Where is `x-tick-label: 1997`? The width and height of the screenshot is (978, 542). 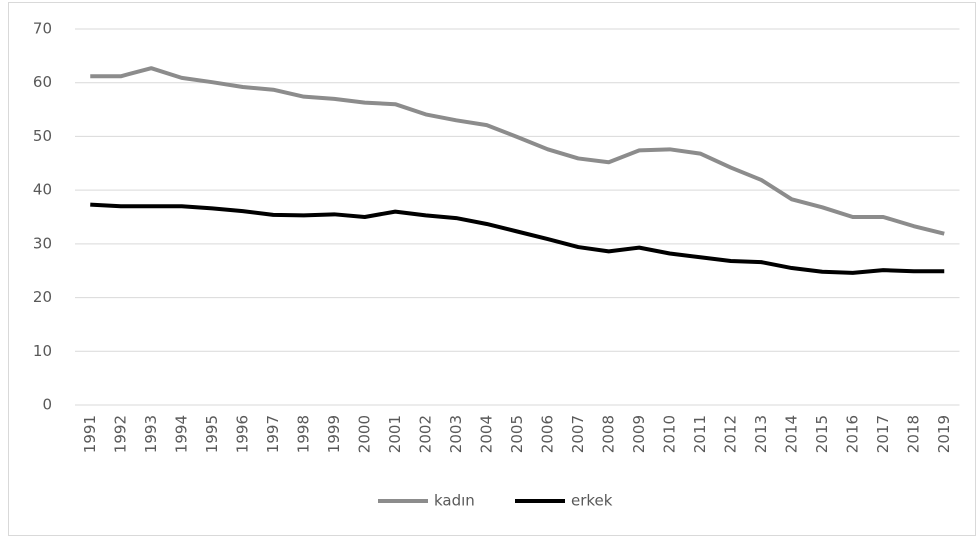
x-tick-label: 1997 is located at coordinates (273, 434).